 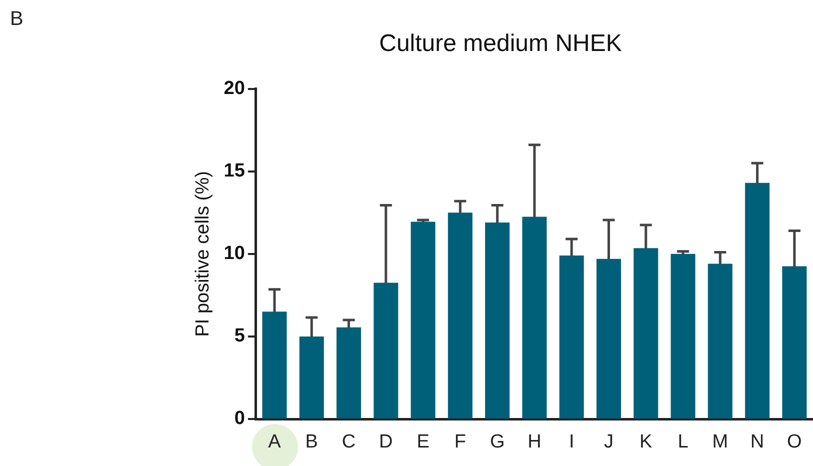 What do you see at coordinates (683, 442) in the screenshot?
I see `x-tick-label: L` at bounding box center [683, 442].